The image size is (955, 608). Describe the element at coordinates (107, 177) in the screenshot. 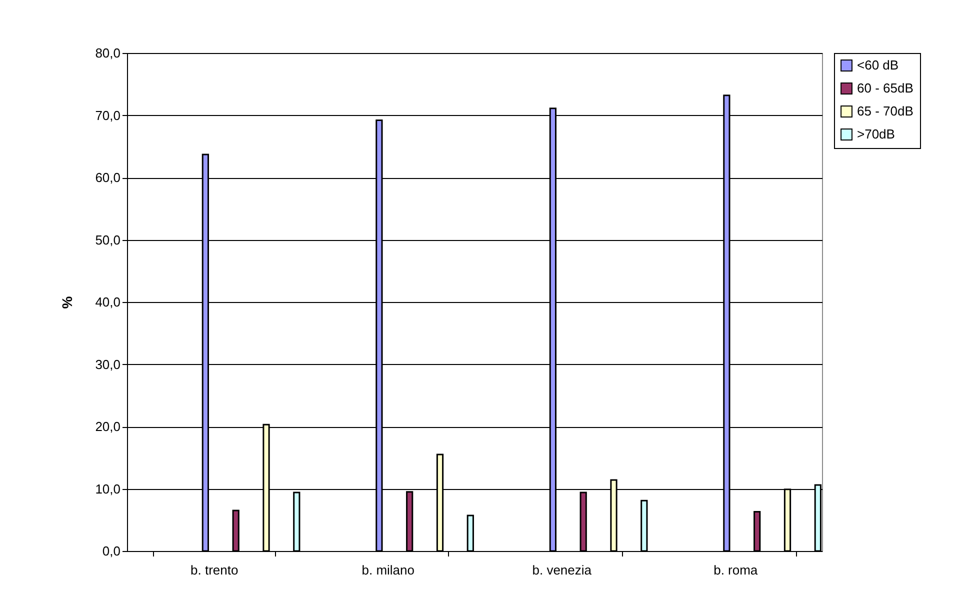

I see `y-tick-label: 60,0` at that location.